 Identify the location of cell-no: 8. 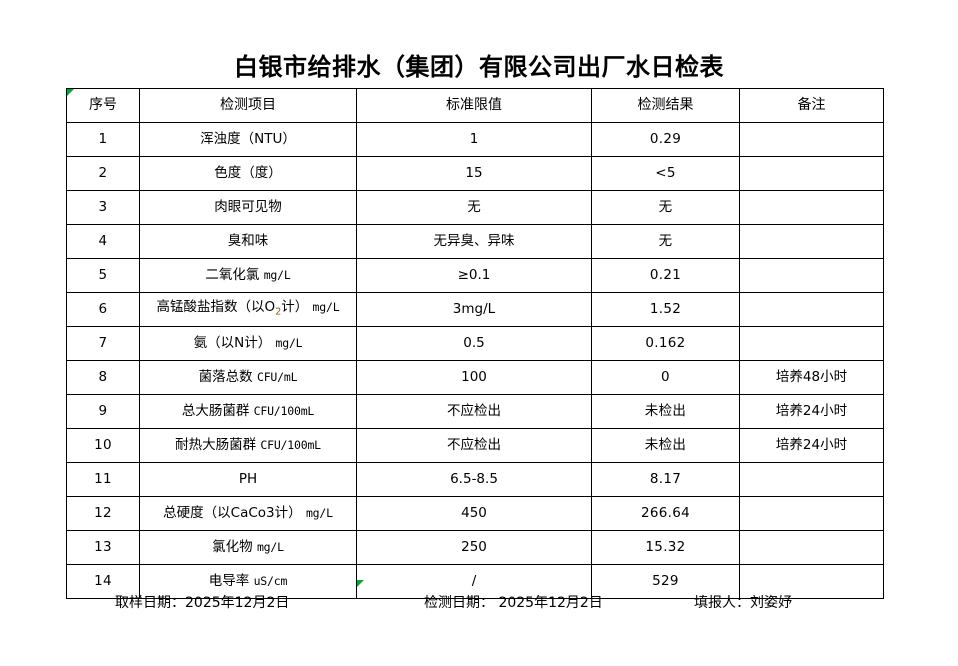
(103, 377).